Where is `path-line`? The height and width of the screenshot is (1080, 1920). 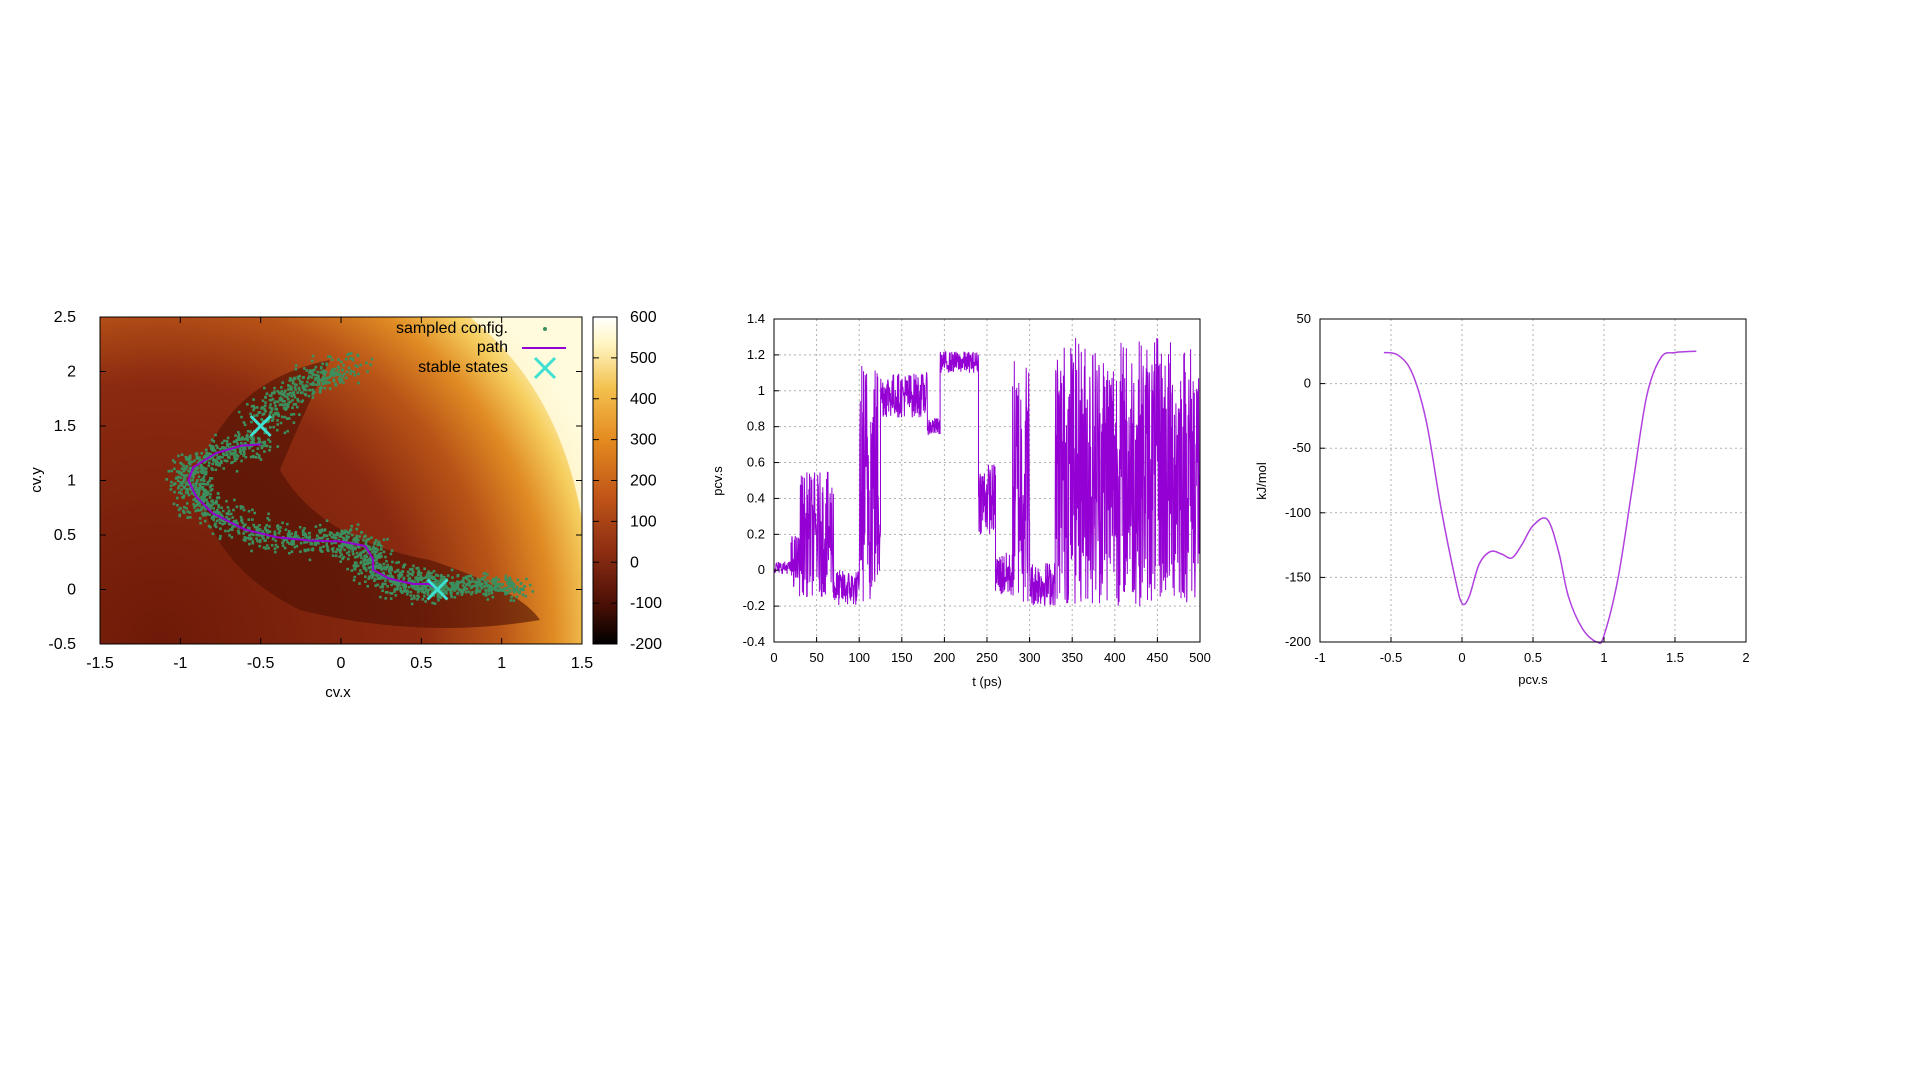
path-line is located at coordinates (312, 517).